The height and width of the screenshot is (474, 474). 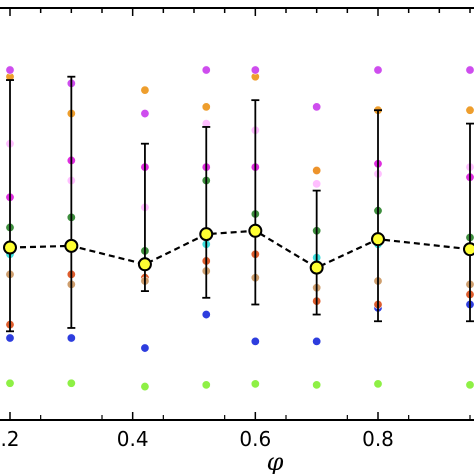 What do you see at coordinates (9, 439) in the screenshot?
I see `x-tick-label: .2` at bounding box center [9, 439].